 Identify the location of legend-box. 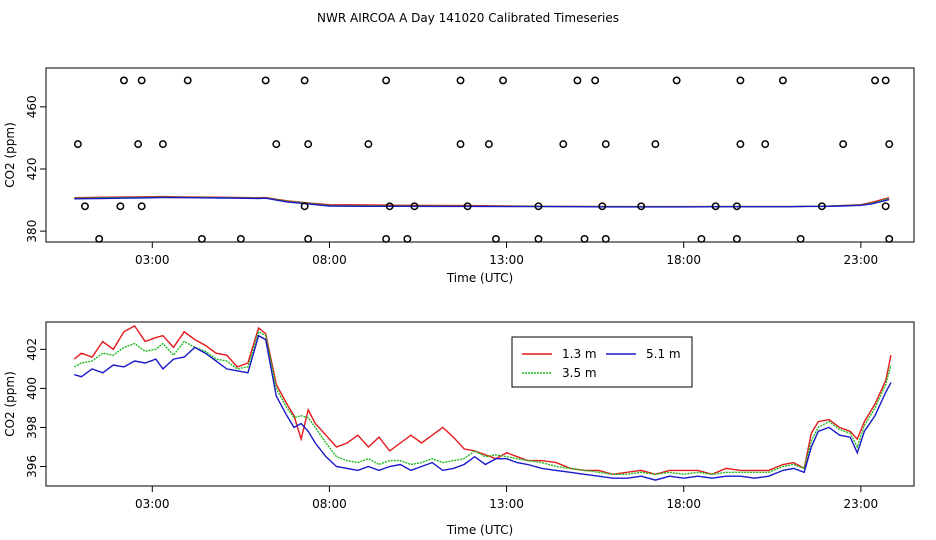
(602, 362).